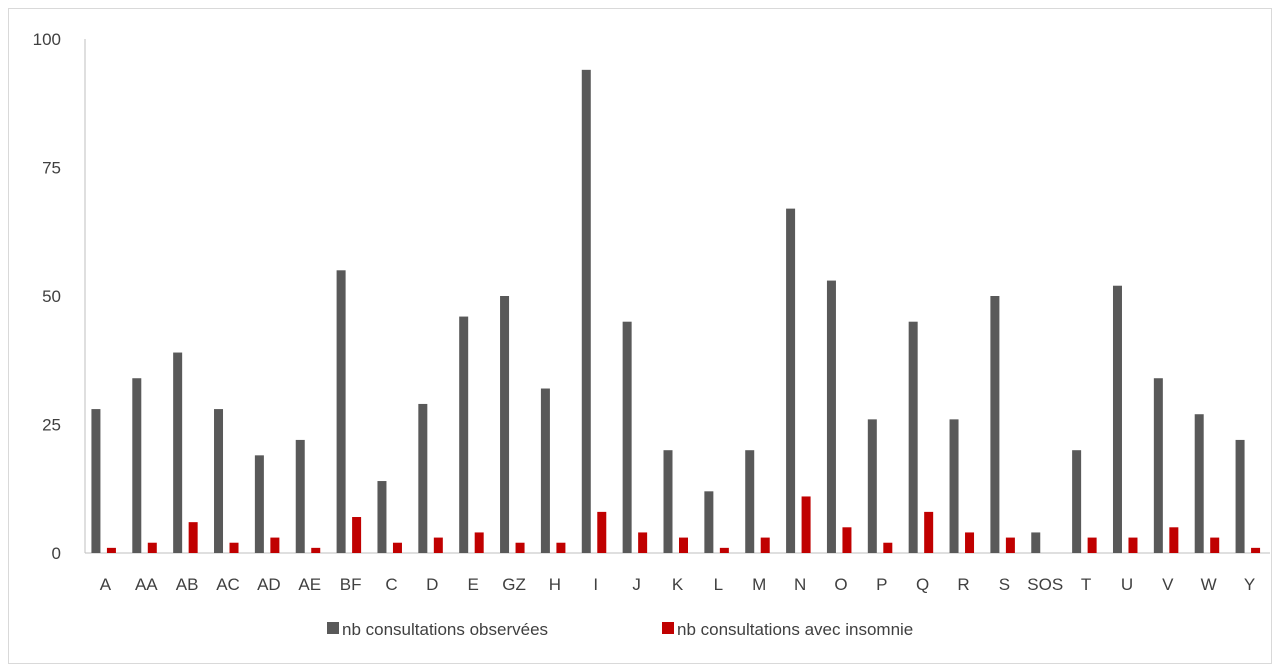 Image resolution: width=1282 pixels, height=670 pixels. What do you see at coordinates (445, 629) in the screenshot?
I see `legend-label: nb consultations observées` at bounding box center [445, 629].